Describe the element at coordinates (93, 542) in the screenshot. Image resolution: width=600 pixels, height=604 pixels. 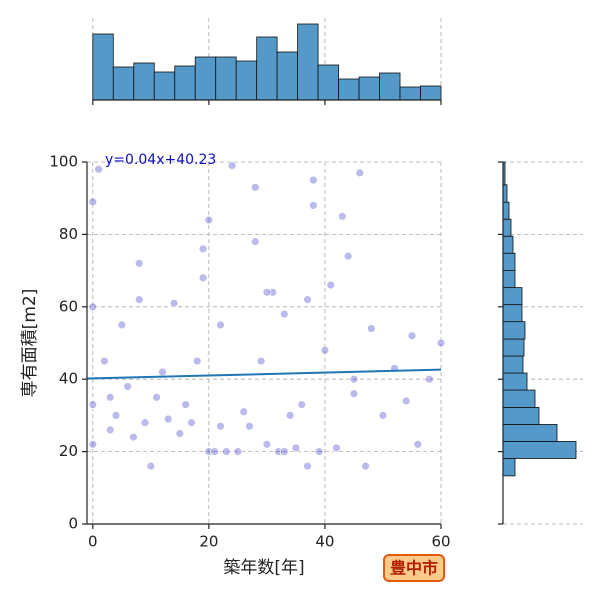
I see `x-tick-label: 0` at that location.